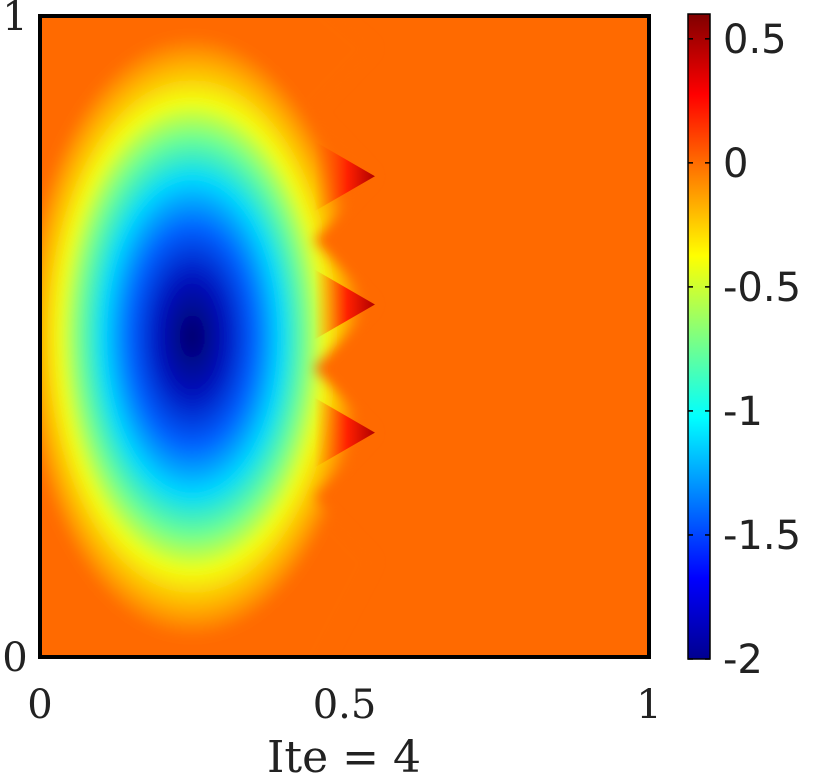  Describe the element at coordinates (762, 536) in the screenshot. I see `colorbar-tick-label: -1.5` at that location.